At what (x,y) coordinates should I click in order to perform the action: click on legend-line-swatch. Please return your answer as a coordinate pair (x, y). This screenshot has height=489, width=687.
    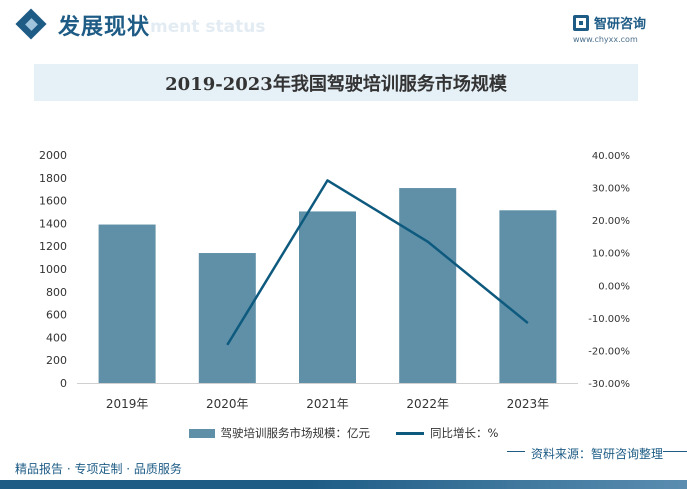
    Looking at the image, I should click on (410, 433).